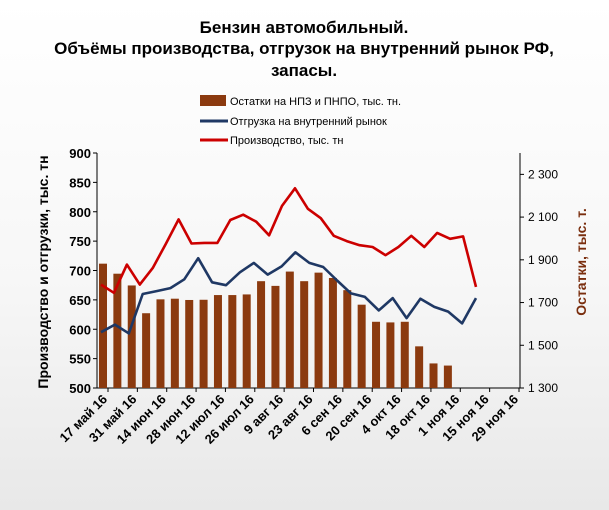 The image size is (609, 510). Describe the element at coordinates (308, 122) in the screenshot. I see `legend-label-shipments: Отгрузка на внутренний рынок` at that location.